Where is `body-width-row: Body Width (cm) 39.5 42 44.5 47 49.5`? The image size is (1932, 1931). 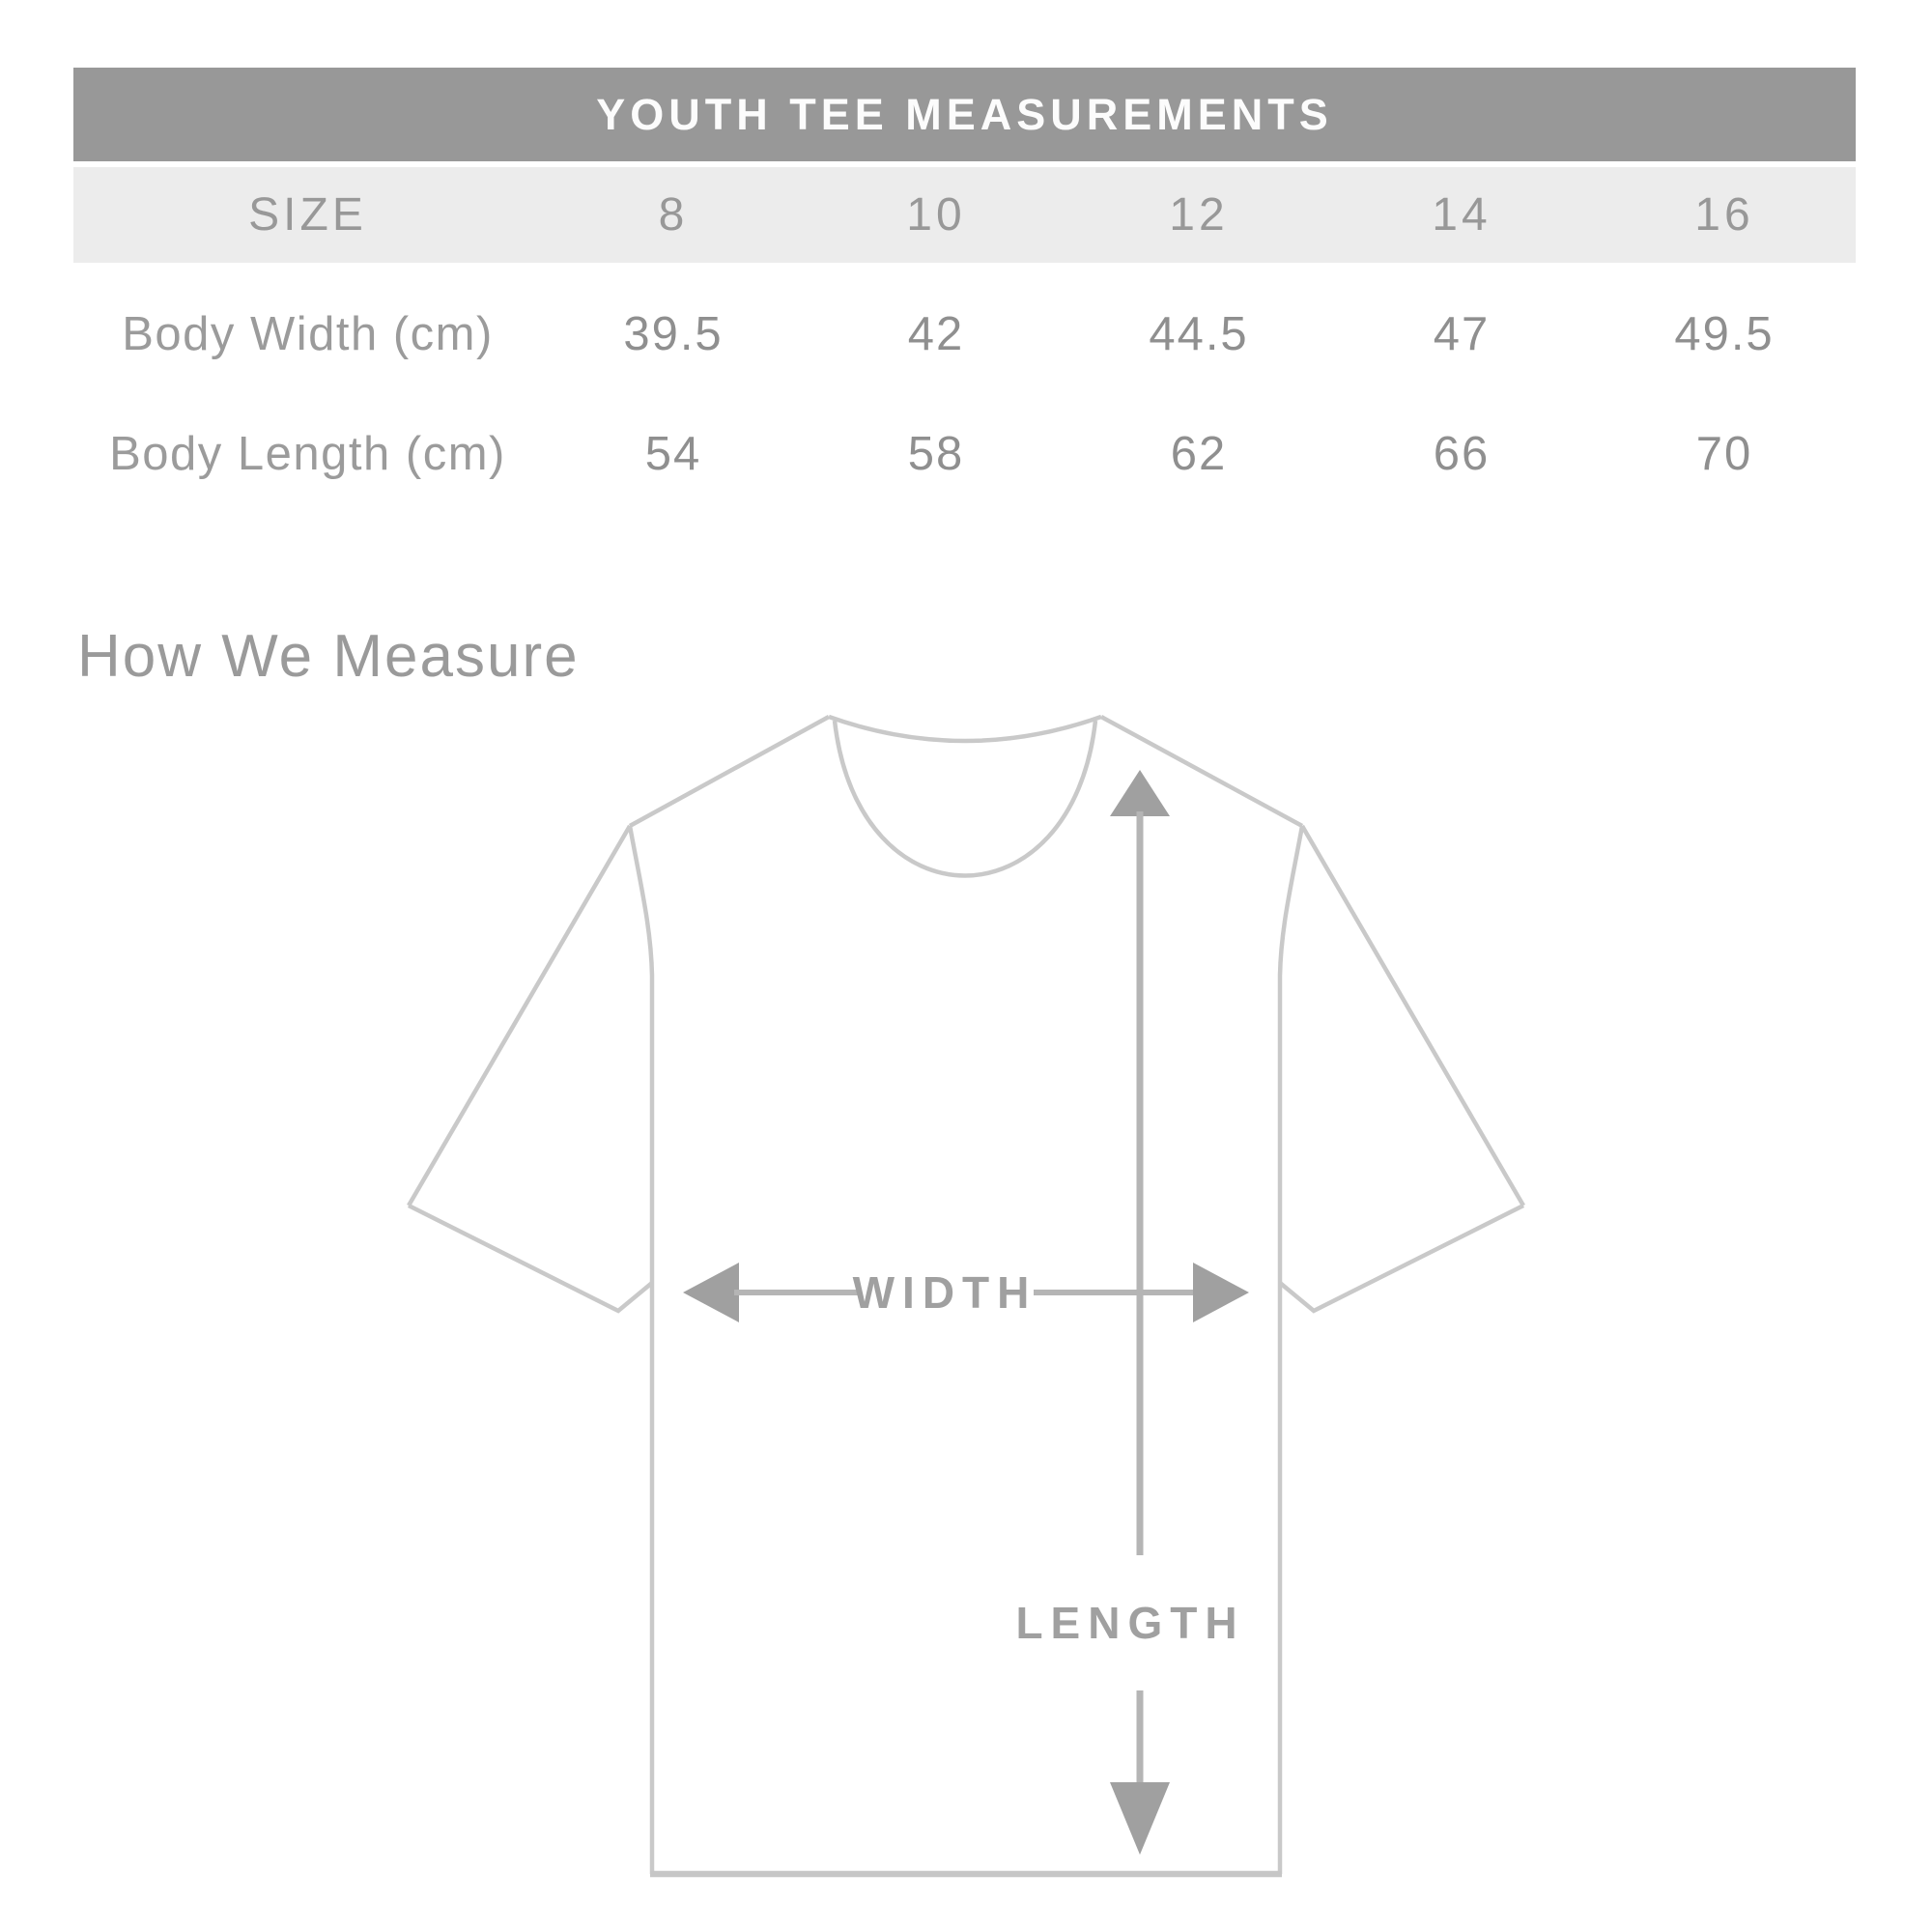
body-width-row: Body Width (cm) 39.5 42 44.5 47 49.5 is located at coordinates (964, 334).